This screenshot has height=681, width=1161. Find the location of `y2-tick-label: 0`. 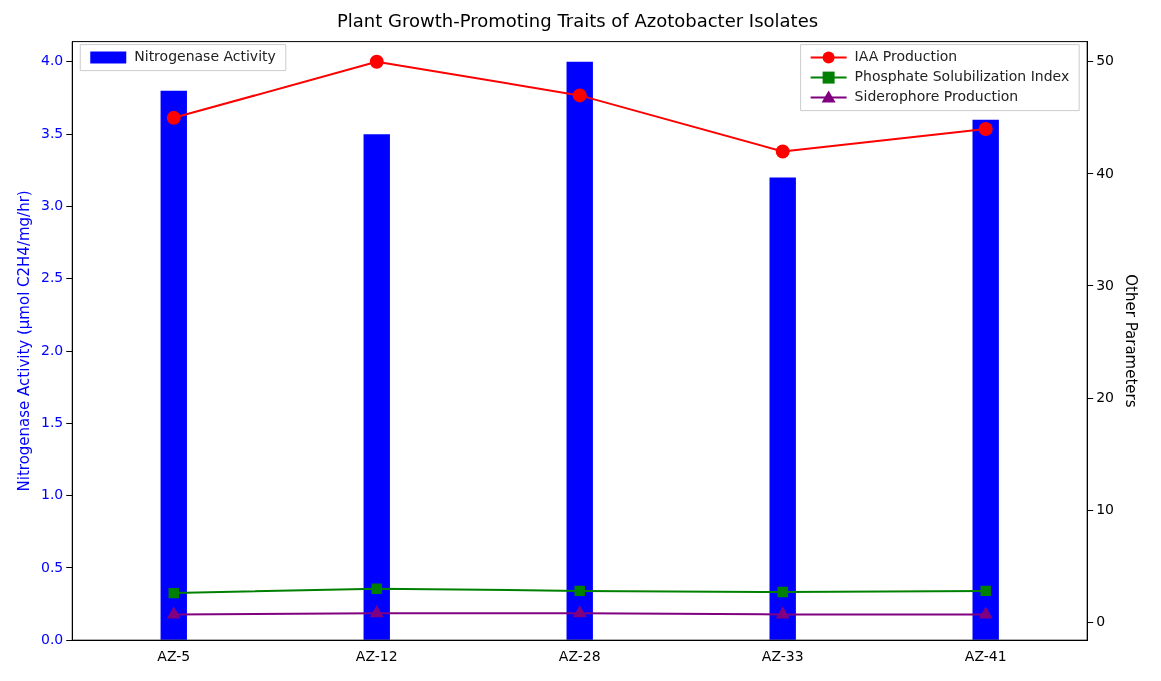

y2-tick-label: 0 is located at coordinates (1101, 620).